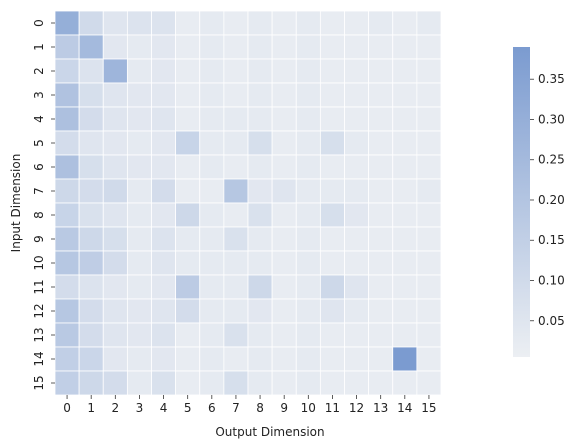 The image size is (580, 448). What do you see at coordinates (39, 358) in the screenshot?
I see `y-tick-label: 14` at bounding box center [39, 358].